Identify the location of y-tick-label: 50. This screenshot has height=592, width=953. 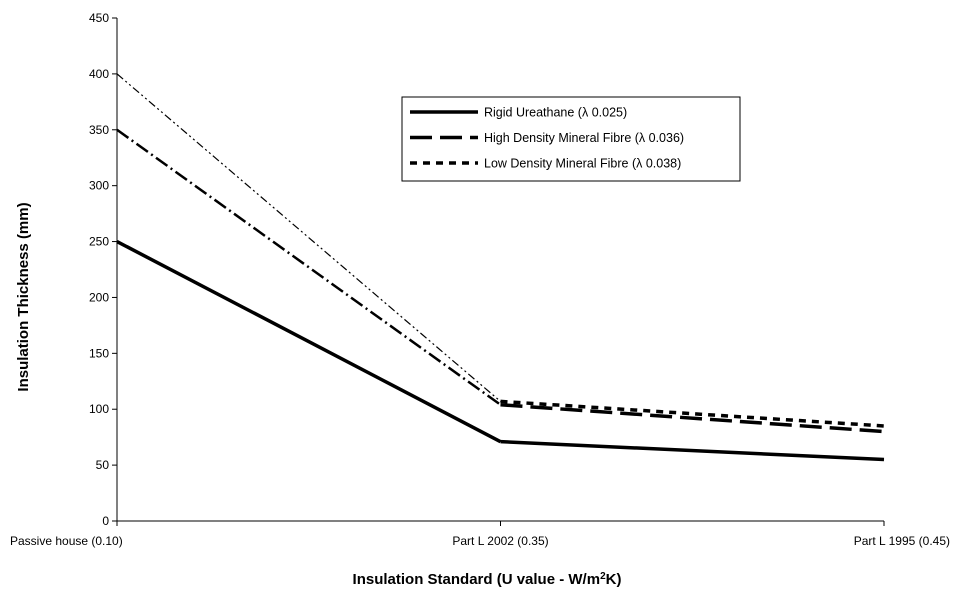
(103, 465).